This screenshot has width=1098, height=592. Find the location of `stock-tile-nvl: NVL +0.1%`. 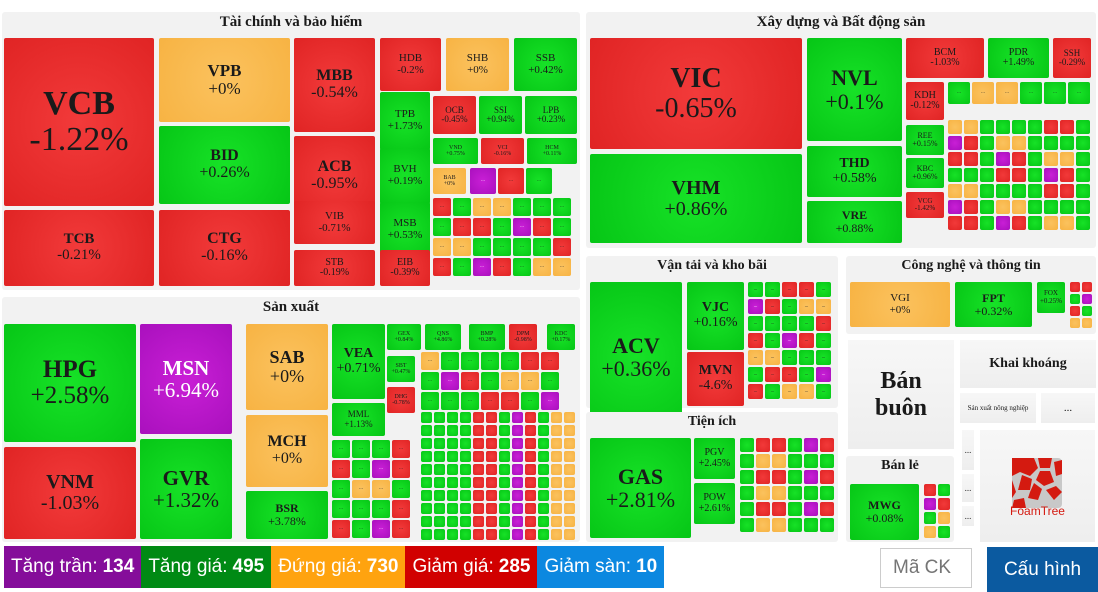

stock-tile-nvl: NVL +0.1% is located at coordinates (854, 89).